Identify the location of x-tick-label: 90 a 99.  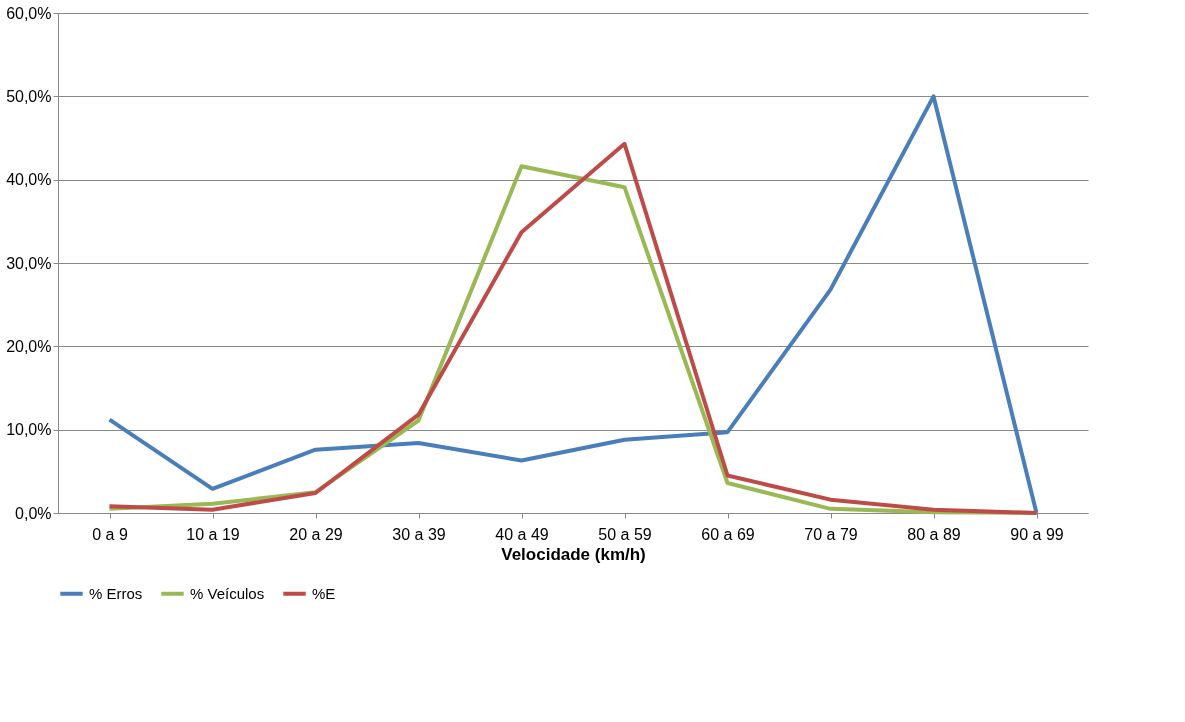
(1037, 534).